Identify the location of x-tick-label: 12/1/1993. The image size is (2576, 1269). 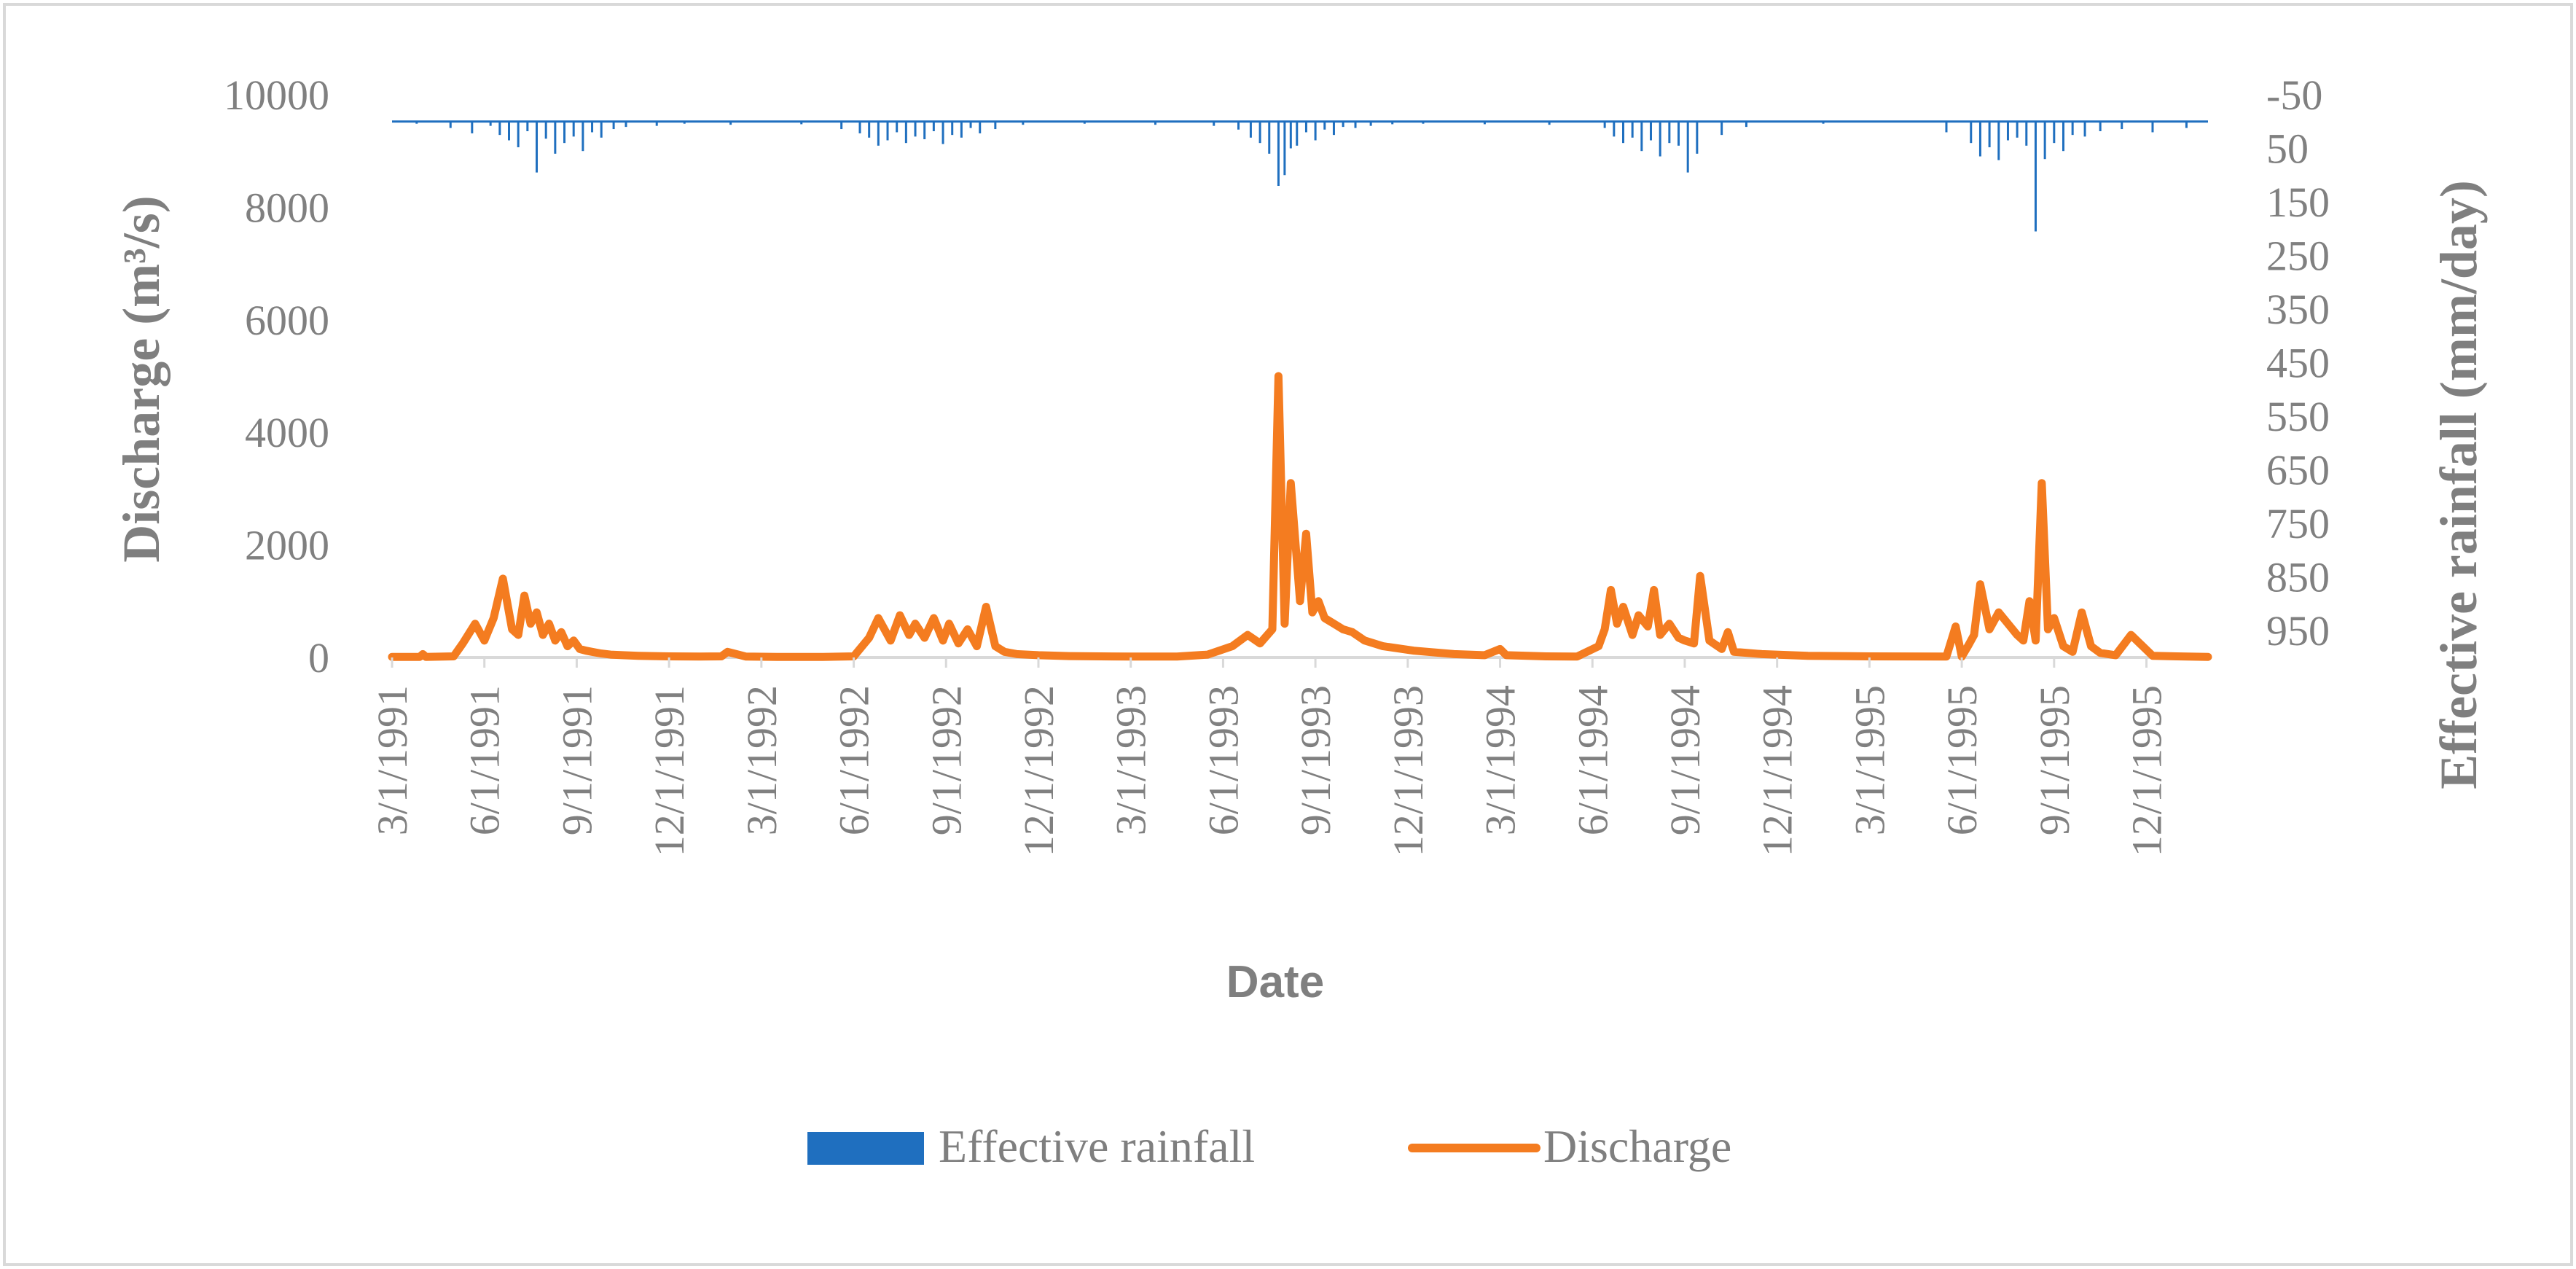
(1408, 771).